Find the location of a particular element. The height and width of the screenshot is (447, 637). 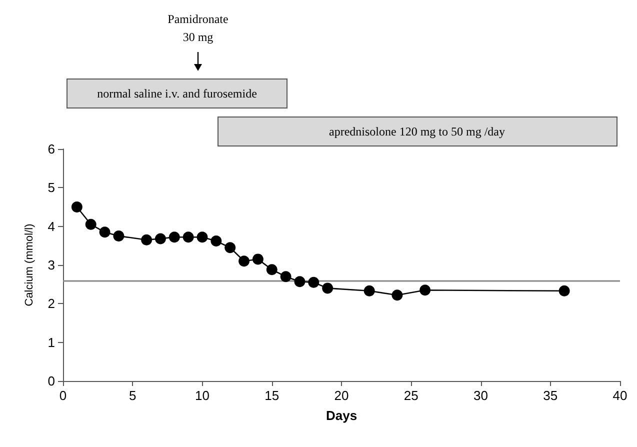

x-tick-label: 5 is located at coordinates (132, 395).